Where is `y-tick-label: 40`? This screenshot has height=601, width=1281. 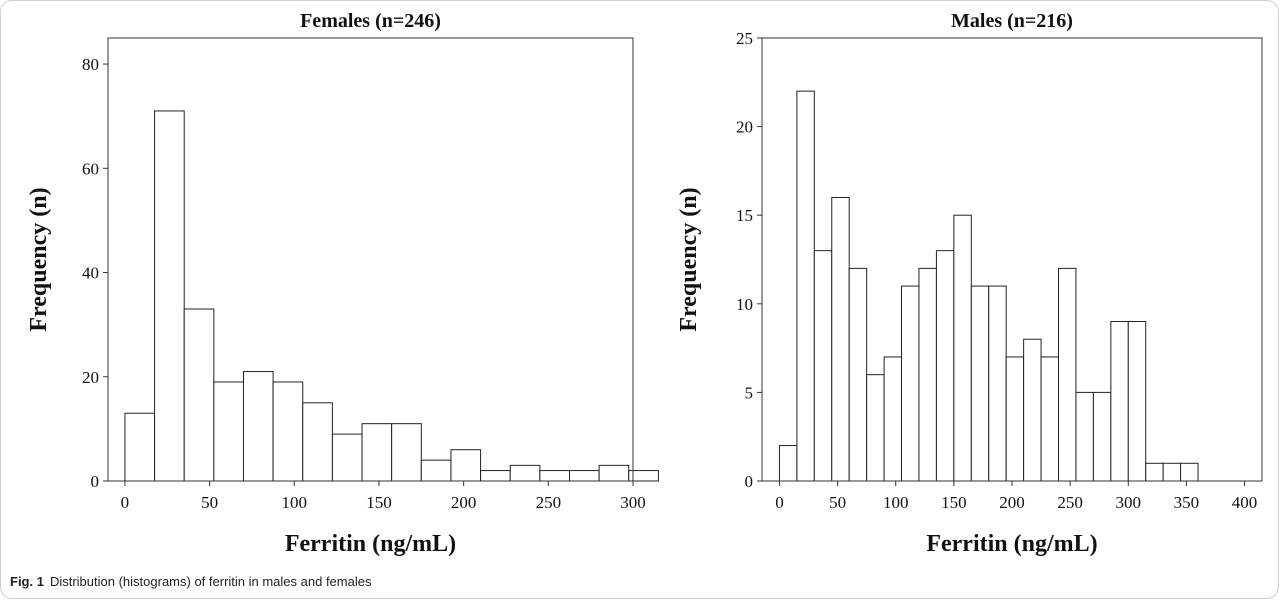
y-tick-label: 40 is located at coordinates (90, 273).